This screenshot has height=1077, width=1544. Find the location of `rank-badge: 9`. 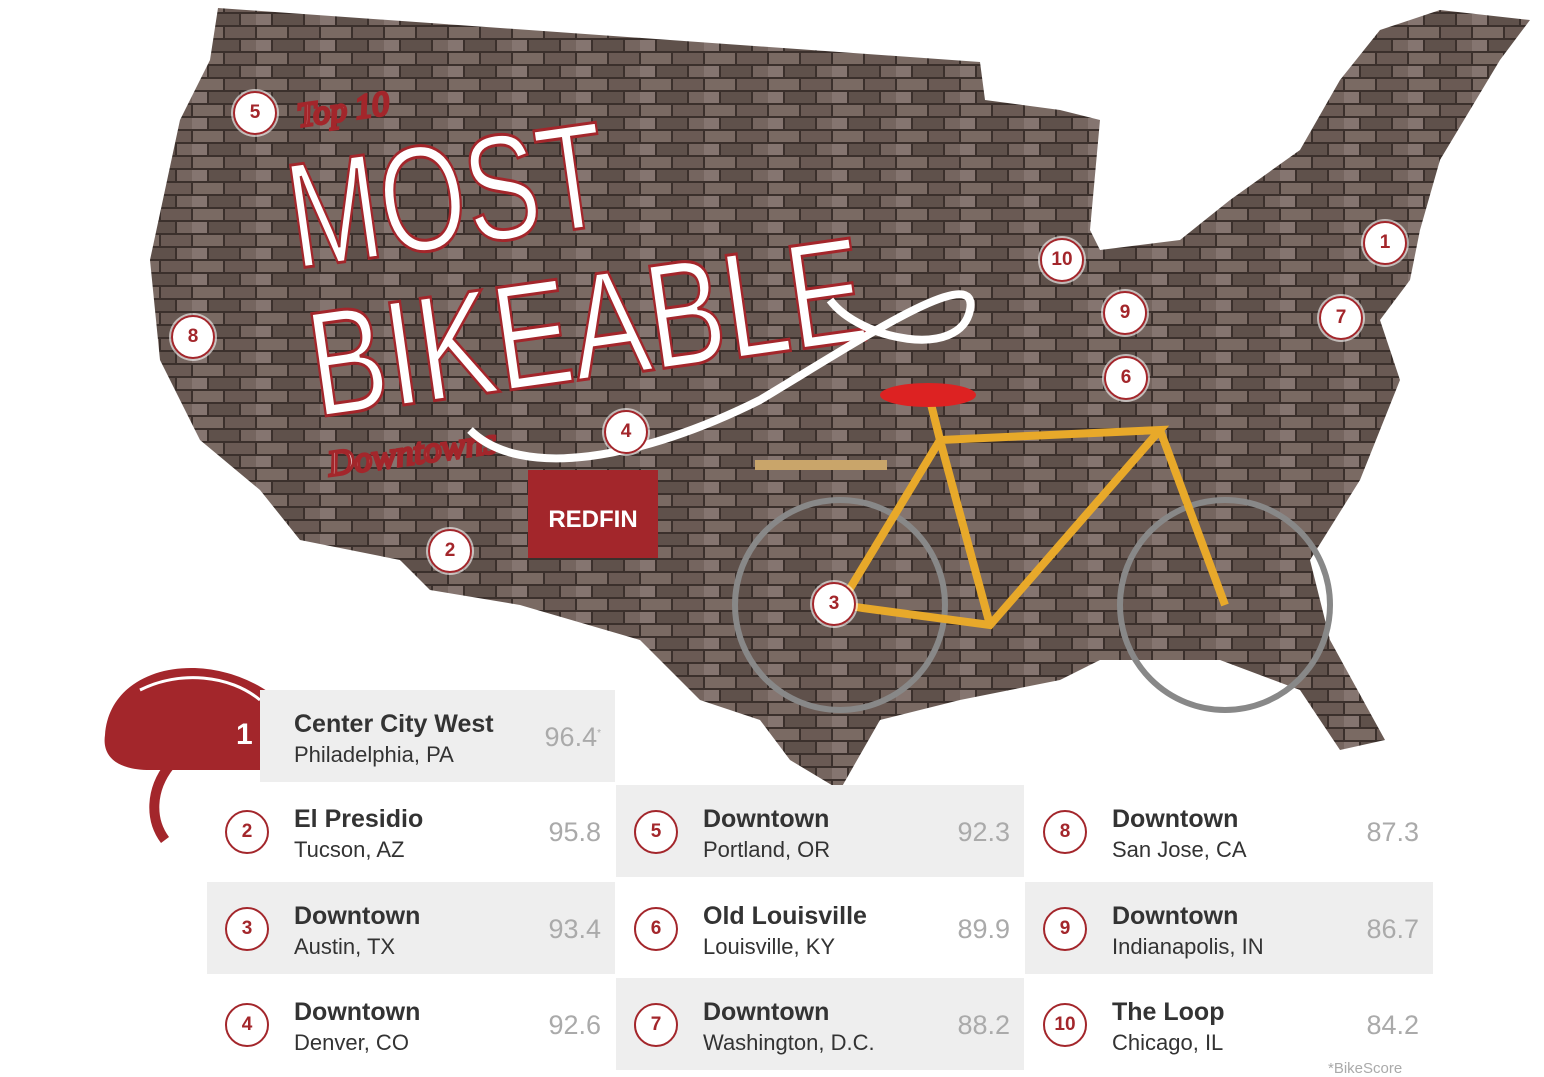

rank-badge: 9 is located at coordinates (1065, 929).